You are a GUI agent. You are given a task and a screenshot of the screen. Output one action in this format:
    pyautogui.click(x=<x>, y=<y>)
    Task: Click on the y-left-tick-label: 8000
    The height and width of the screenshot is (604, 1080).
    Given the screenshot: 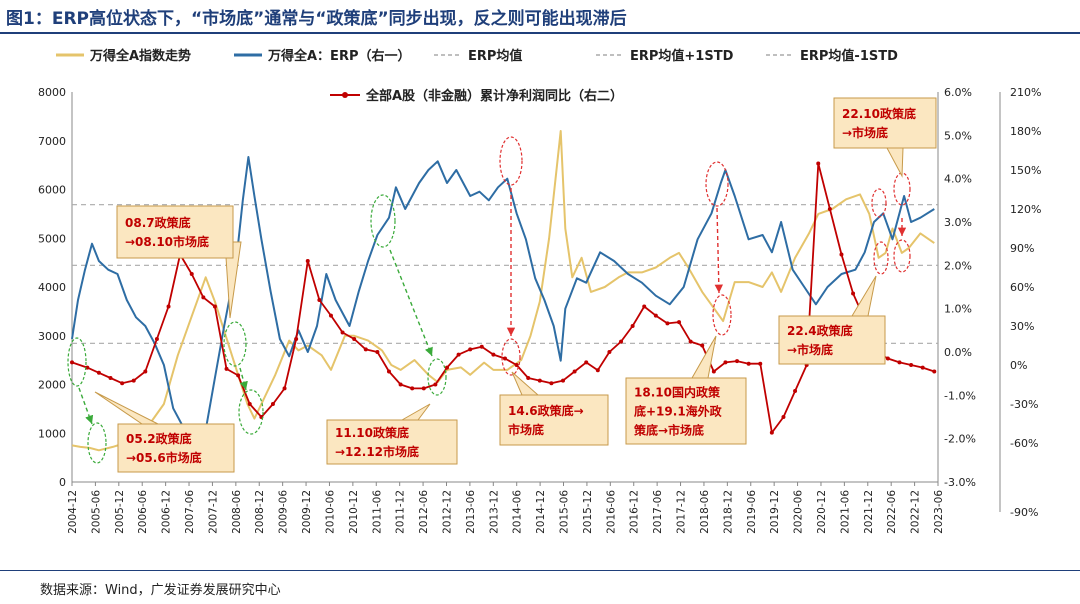 What is the action you would take?
    pyautogui.click(x=52, y=92)
    